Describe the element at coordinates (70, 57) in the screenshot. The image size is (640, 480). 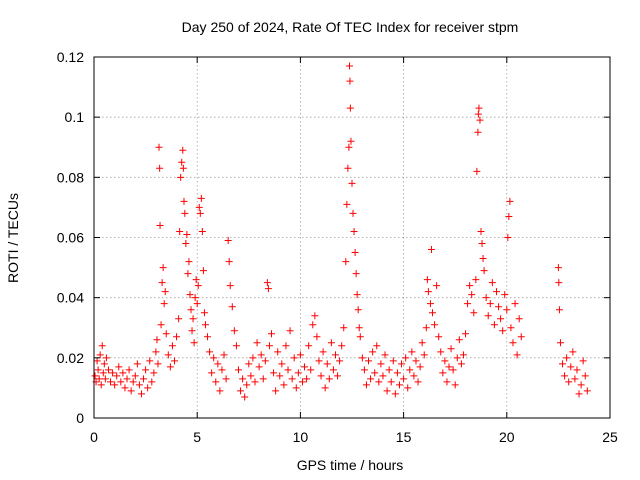
I see `y-tick-label: 0.12` at that location.